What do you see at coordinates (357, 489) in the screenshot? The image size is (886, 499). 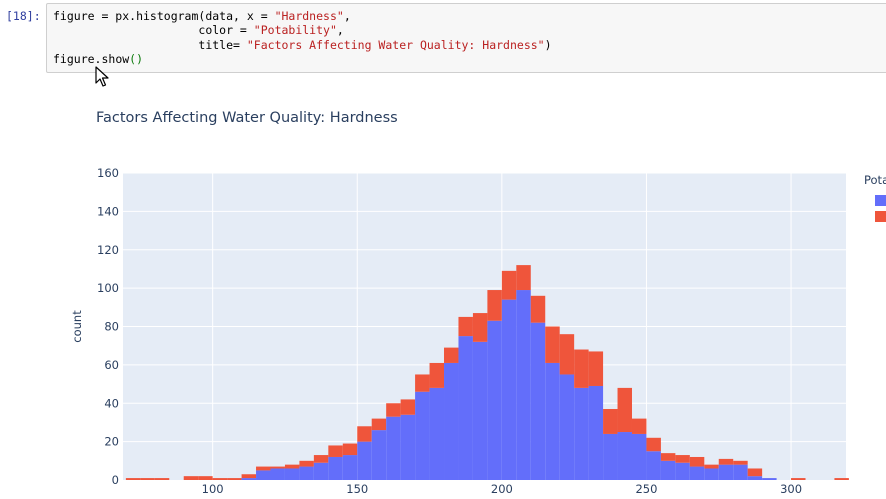 I see `x-tick-label: 150` at bounding box center [357, 489].